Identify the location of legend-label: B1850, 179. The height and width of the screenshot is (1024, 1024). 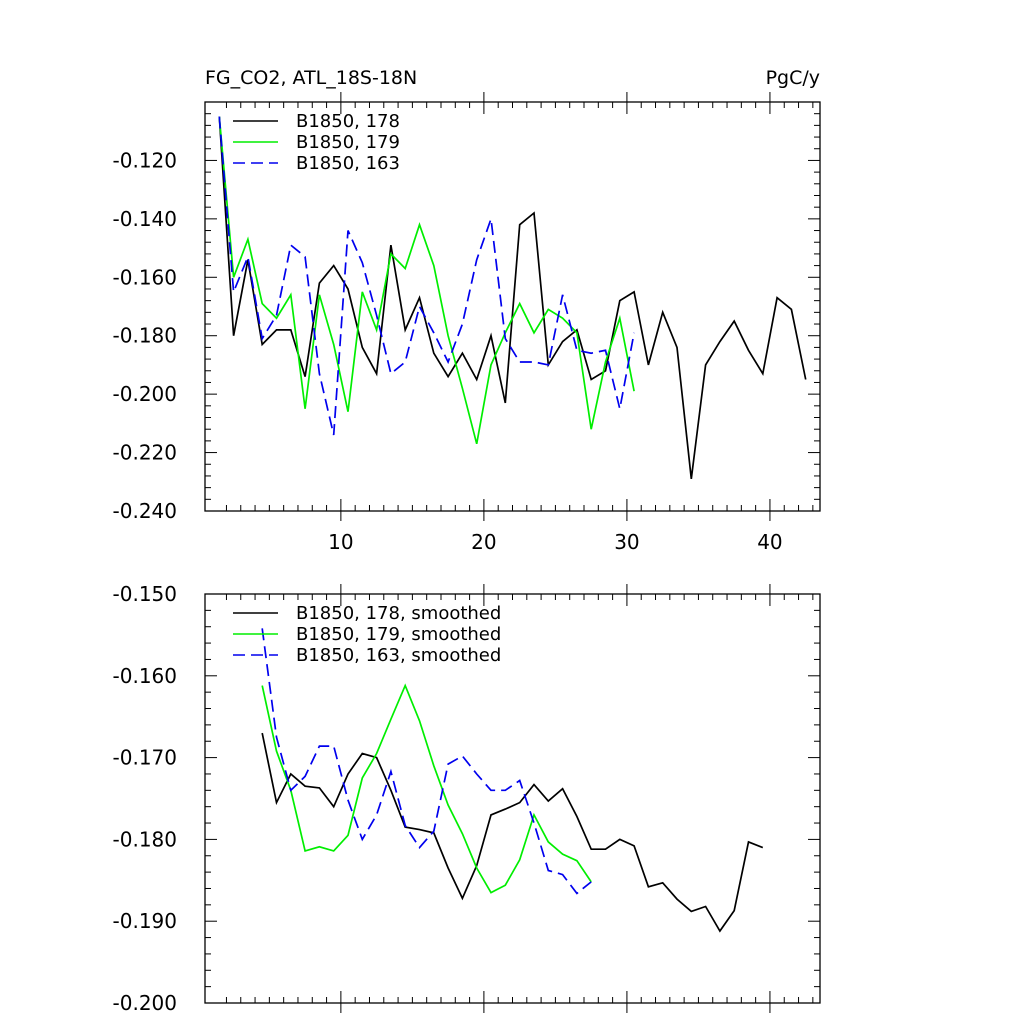
(348, 142).